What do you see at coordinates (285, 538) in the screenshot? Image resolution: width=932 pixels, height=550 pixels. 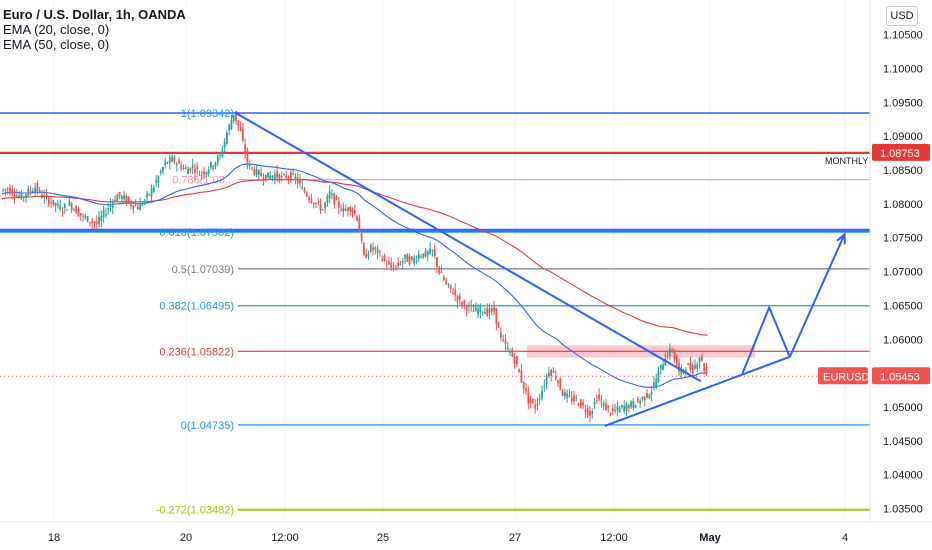 I see `time-tick-label: 12:00` at bounding box center [285, 538].